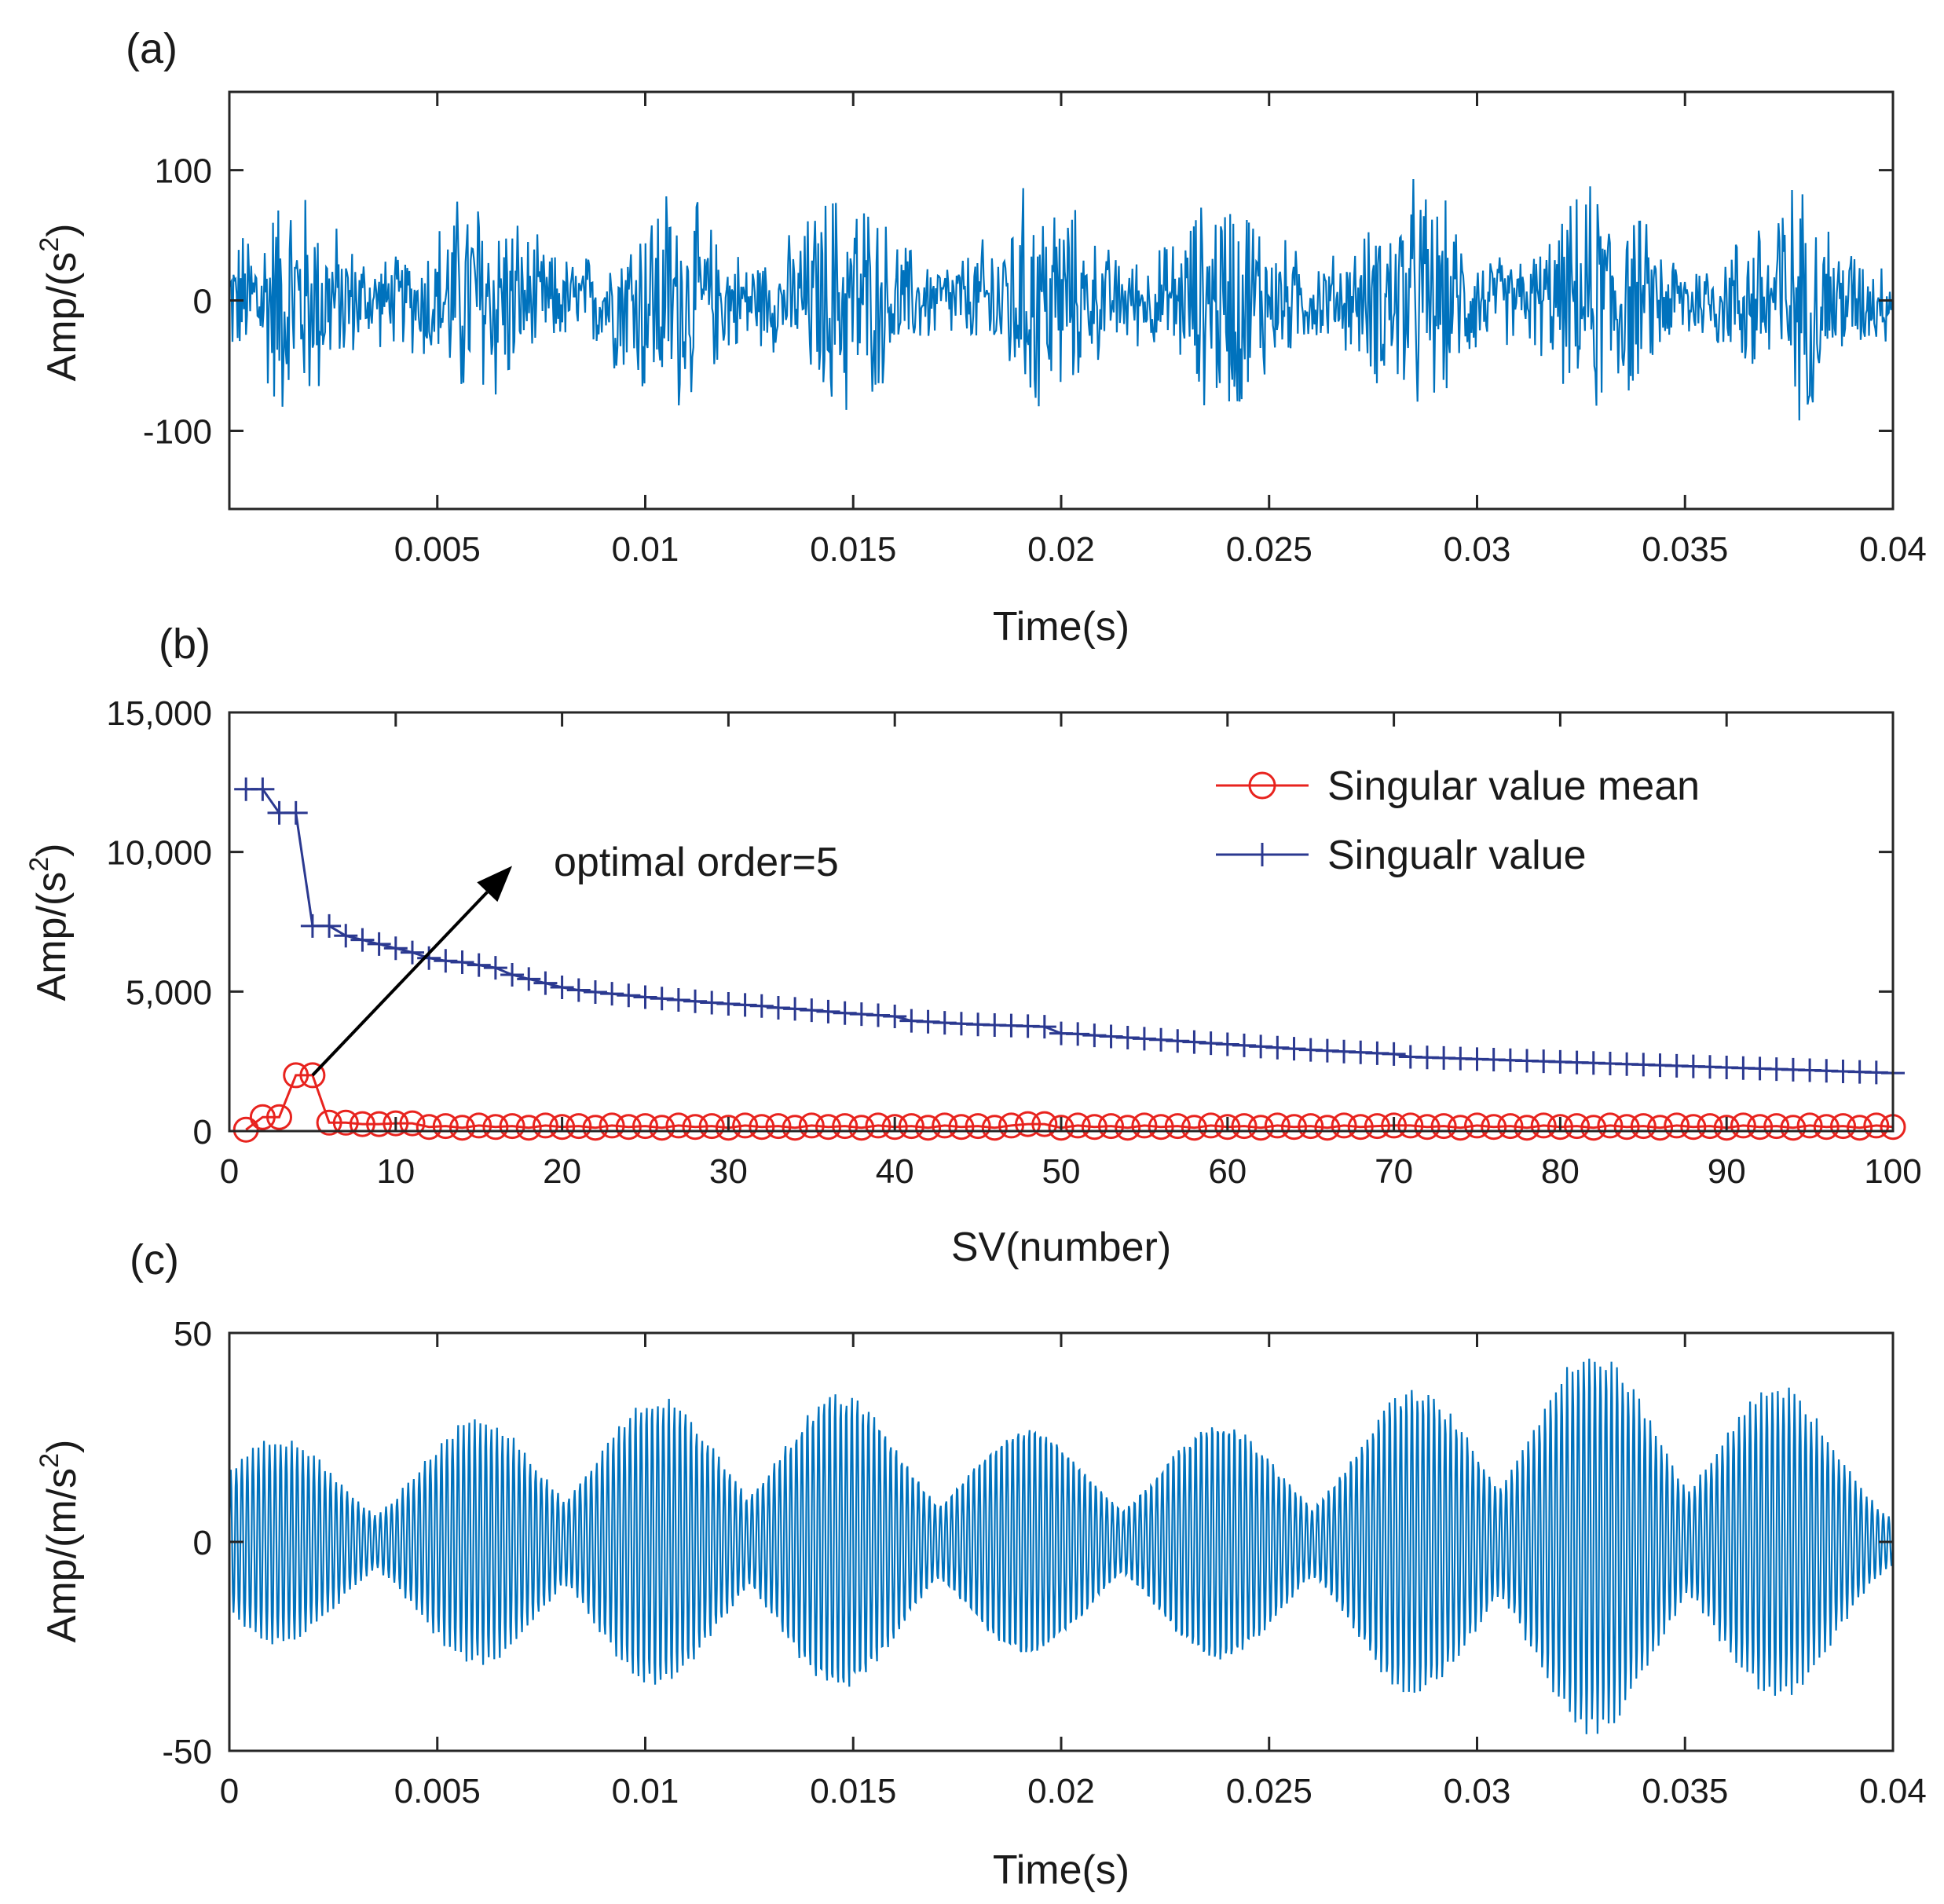  Describe the element at coordinates (1069, 1102) in the screenshot. I see `mean-line` at that location.